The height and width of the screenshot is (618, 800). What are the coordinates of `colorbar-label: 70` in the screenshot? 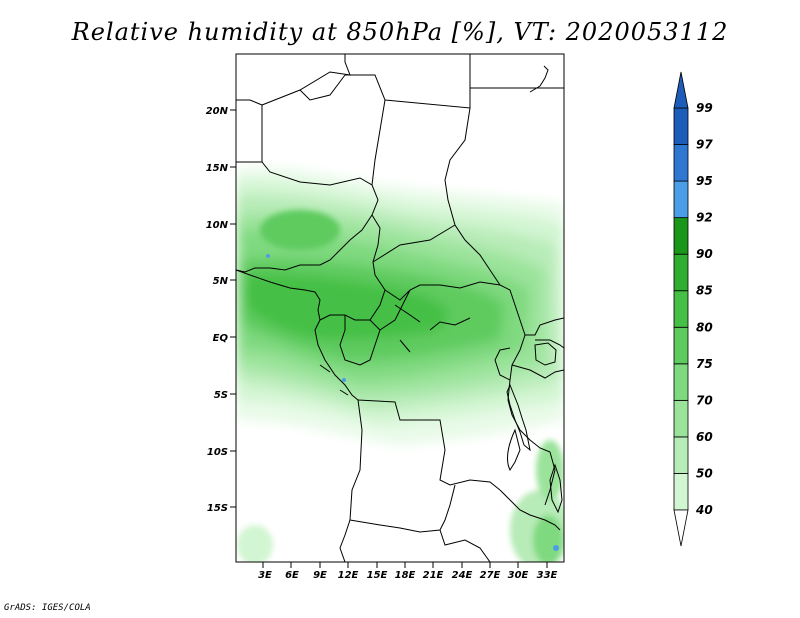 It's located at (704, 400).